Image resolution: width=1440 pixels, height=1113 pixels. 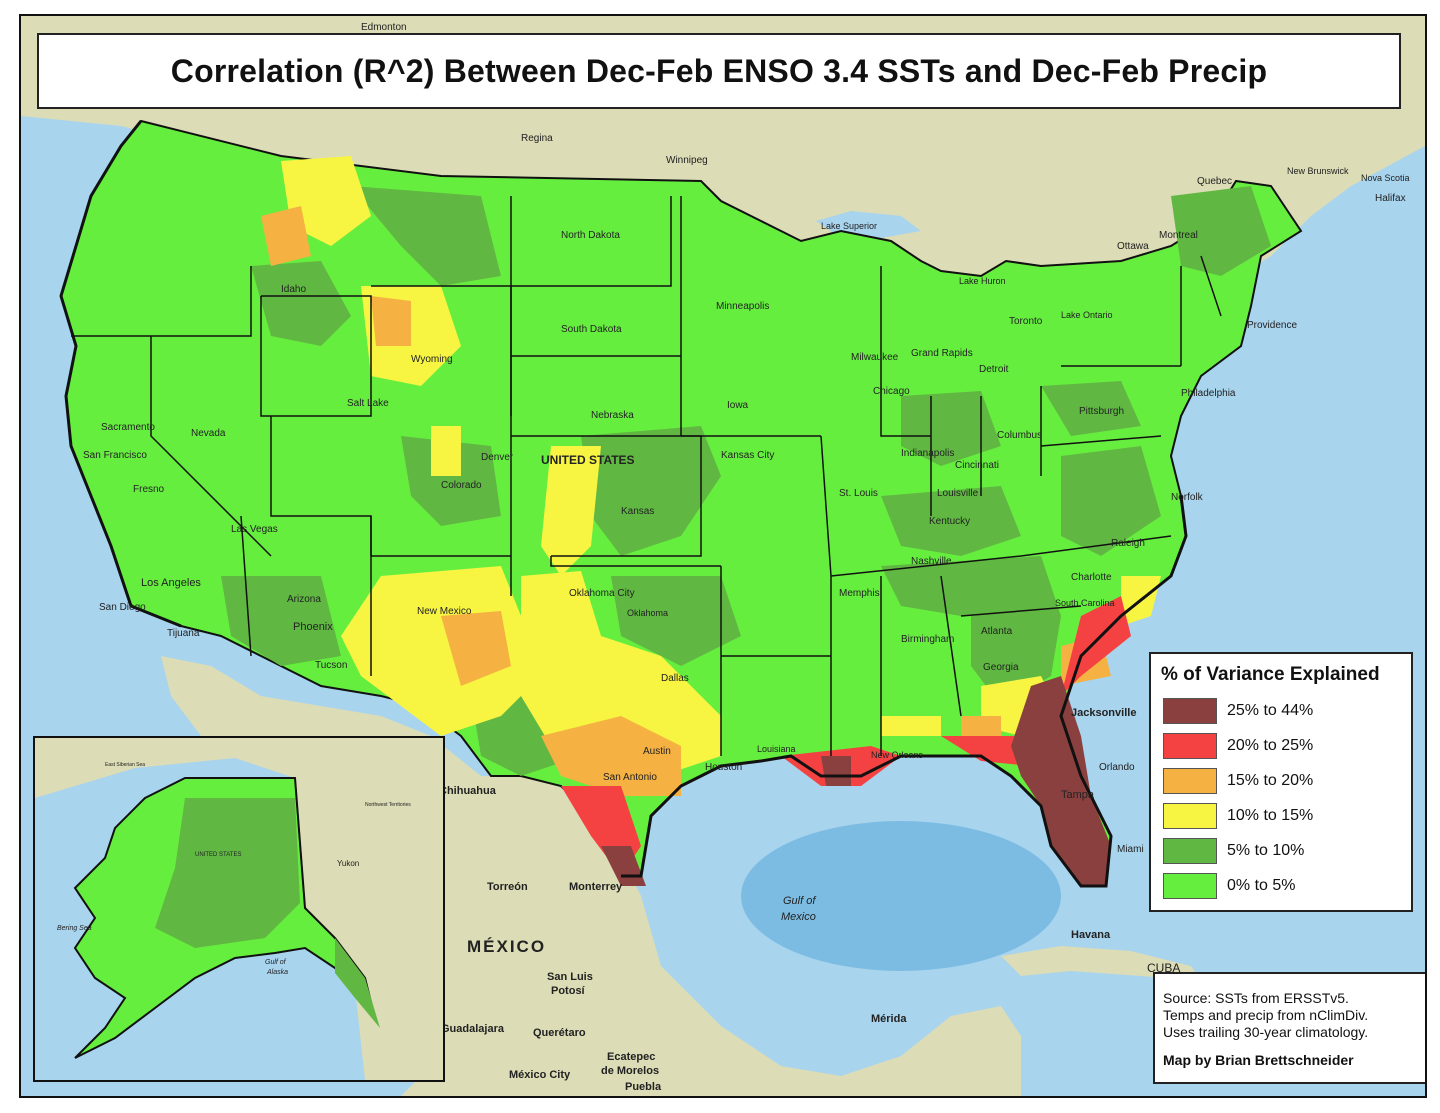 What do you see at coordinates (897, 755) in the screenshot?
I see `label-new-orleans: New Orleans` at bounding box center [897, 755].